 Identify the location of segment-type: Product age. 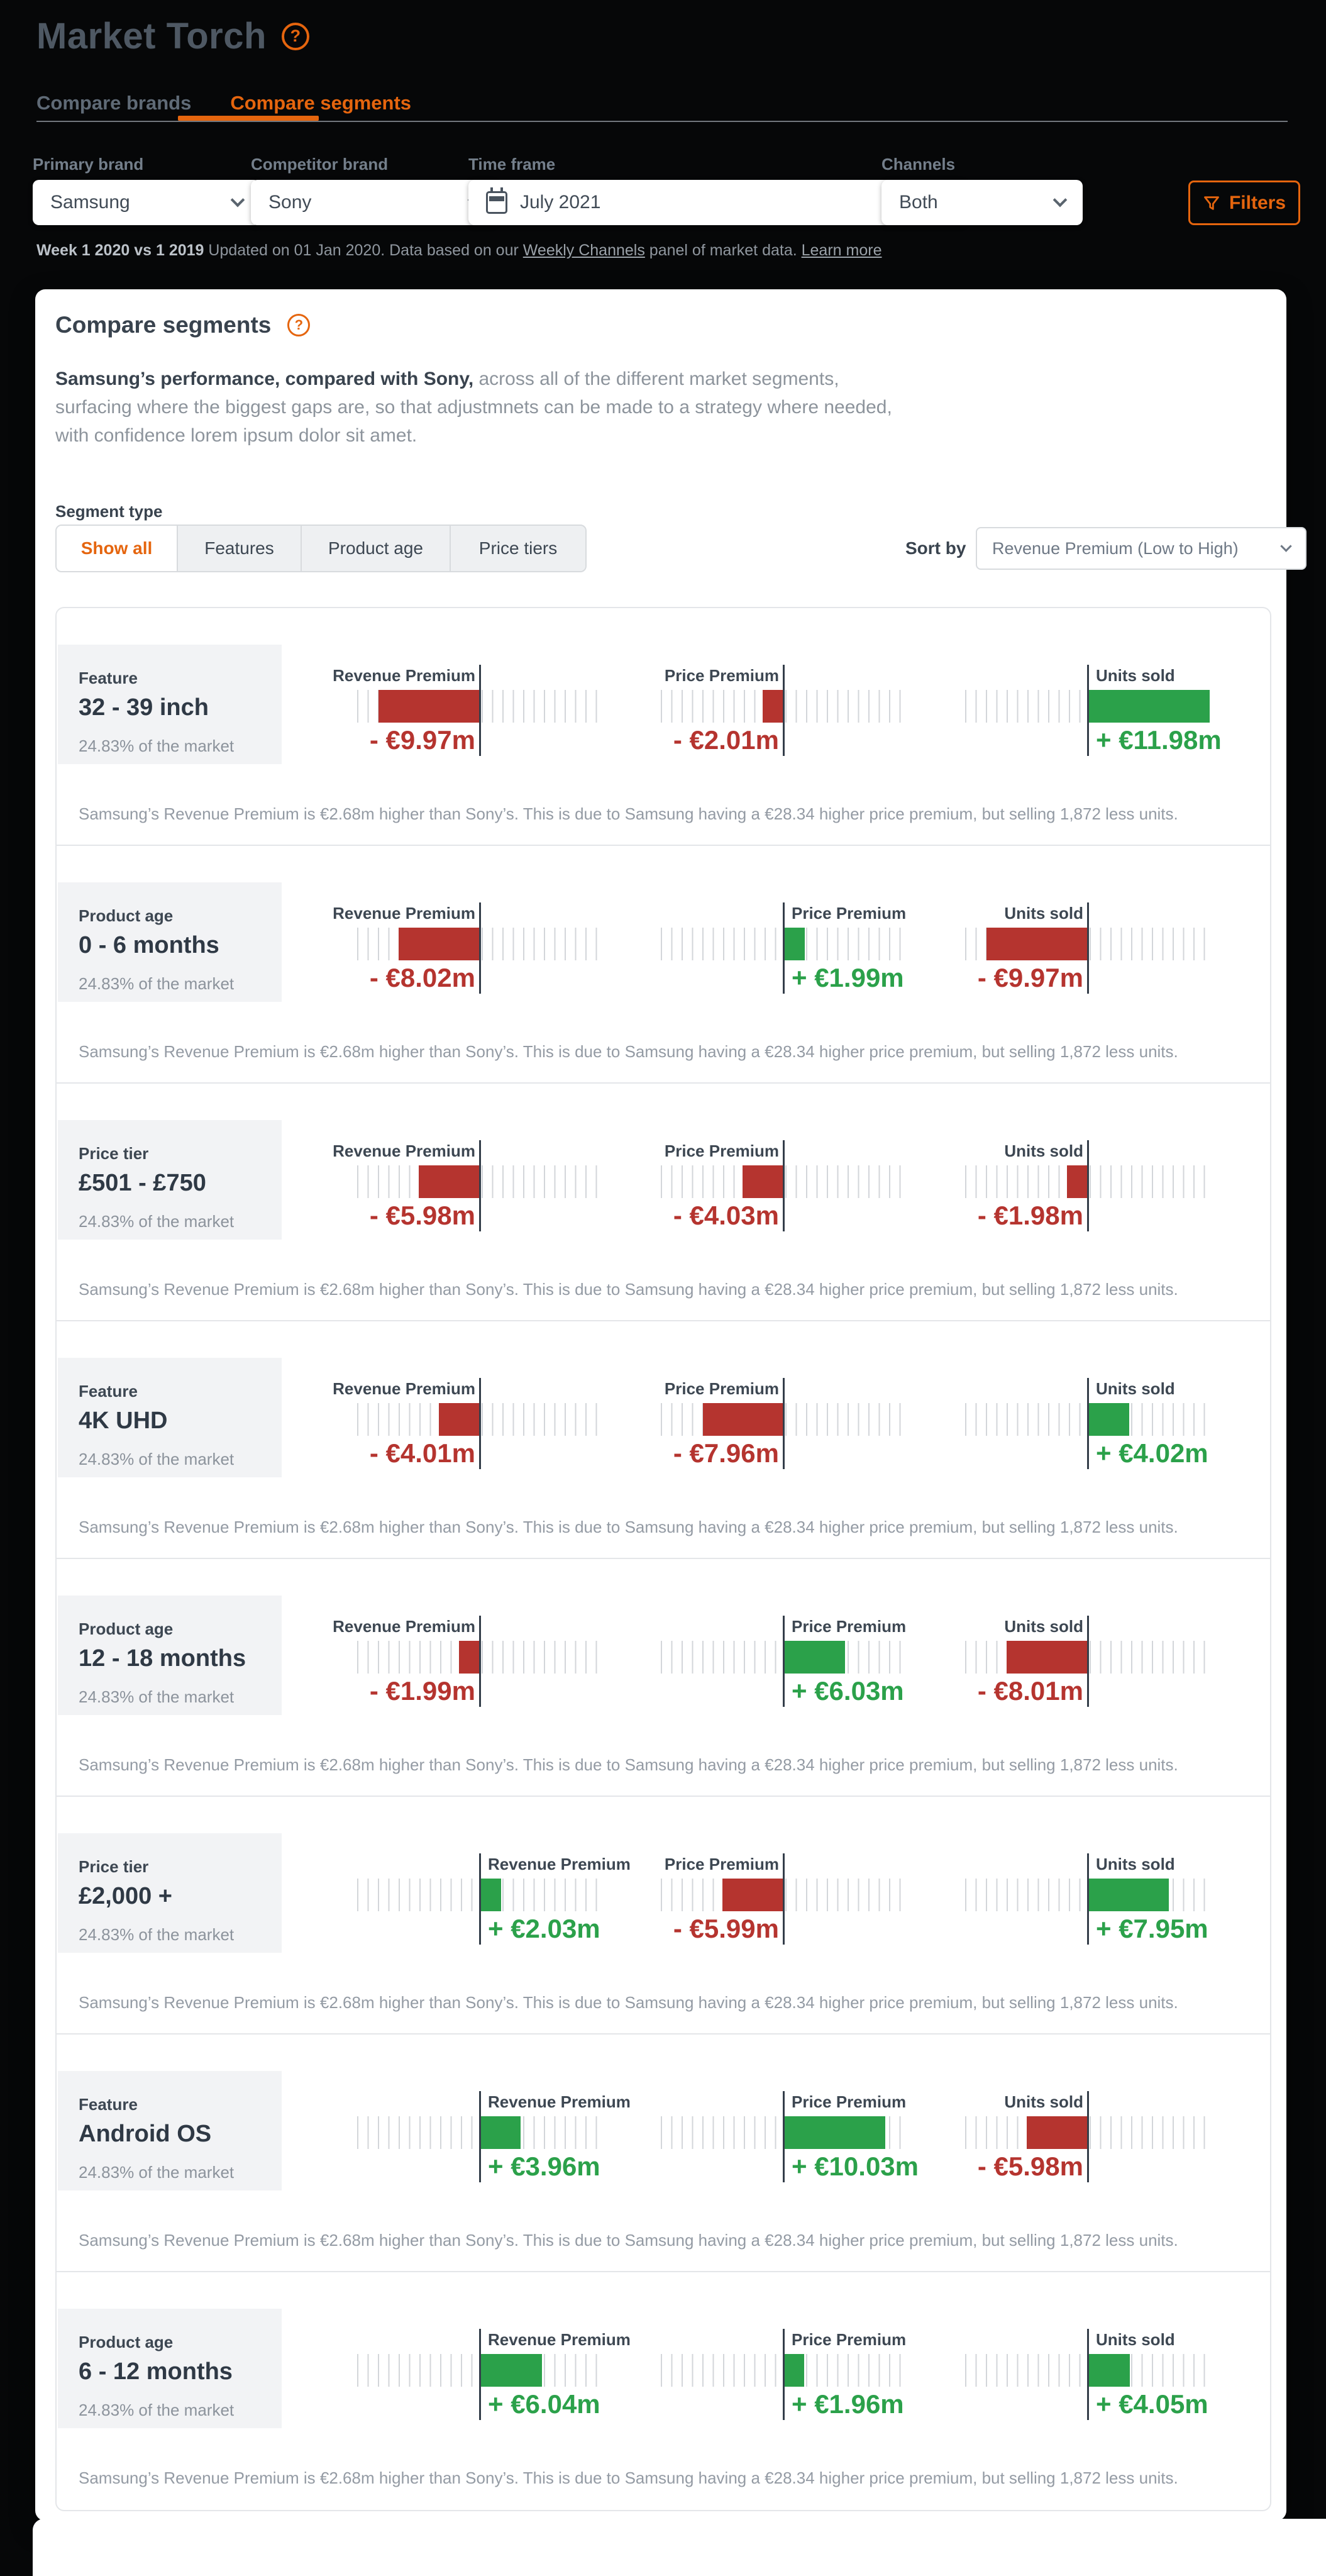
(126, 915).